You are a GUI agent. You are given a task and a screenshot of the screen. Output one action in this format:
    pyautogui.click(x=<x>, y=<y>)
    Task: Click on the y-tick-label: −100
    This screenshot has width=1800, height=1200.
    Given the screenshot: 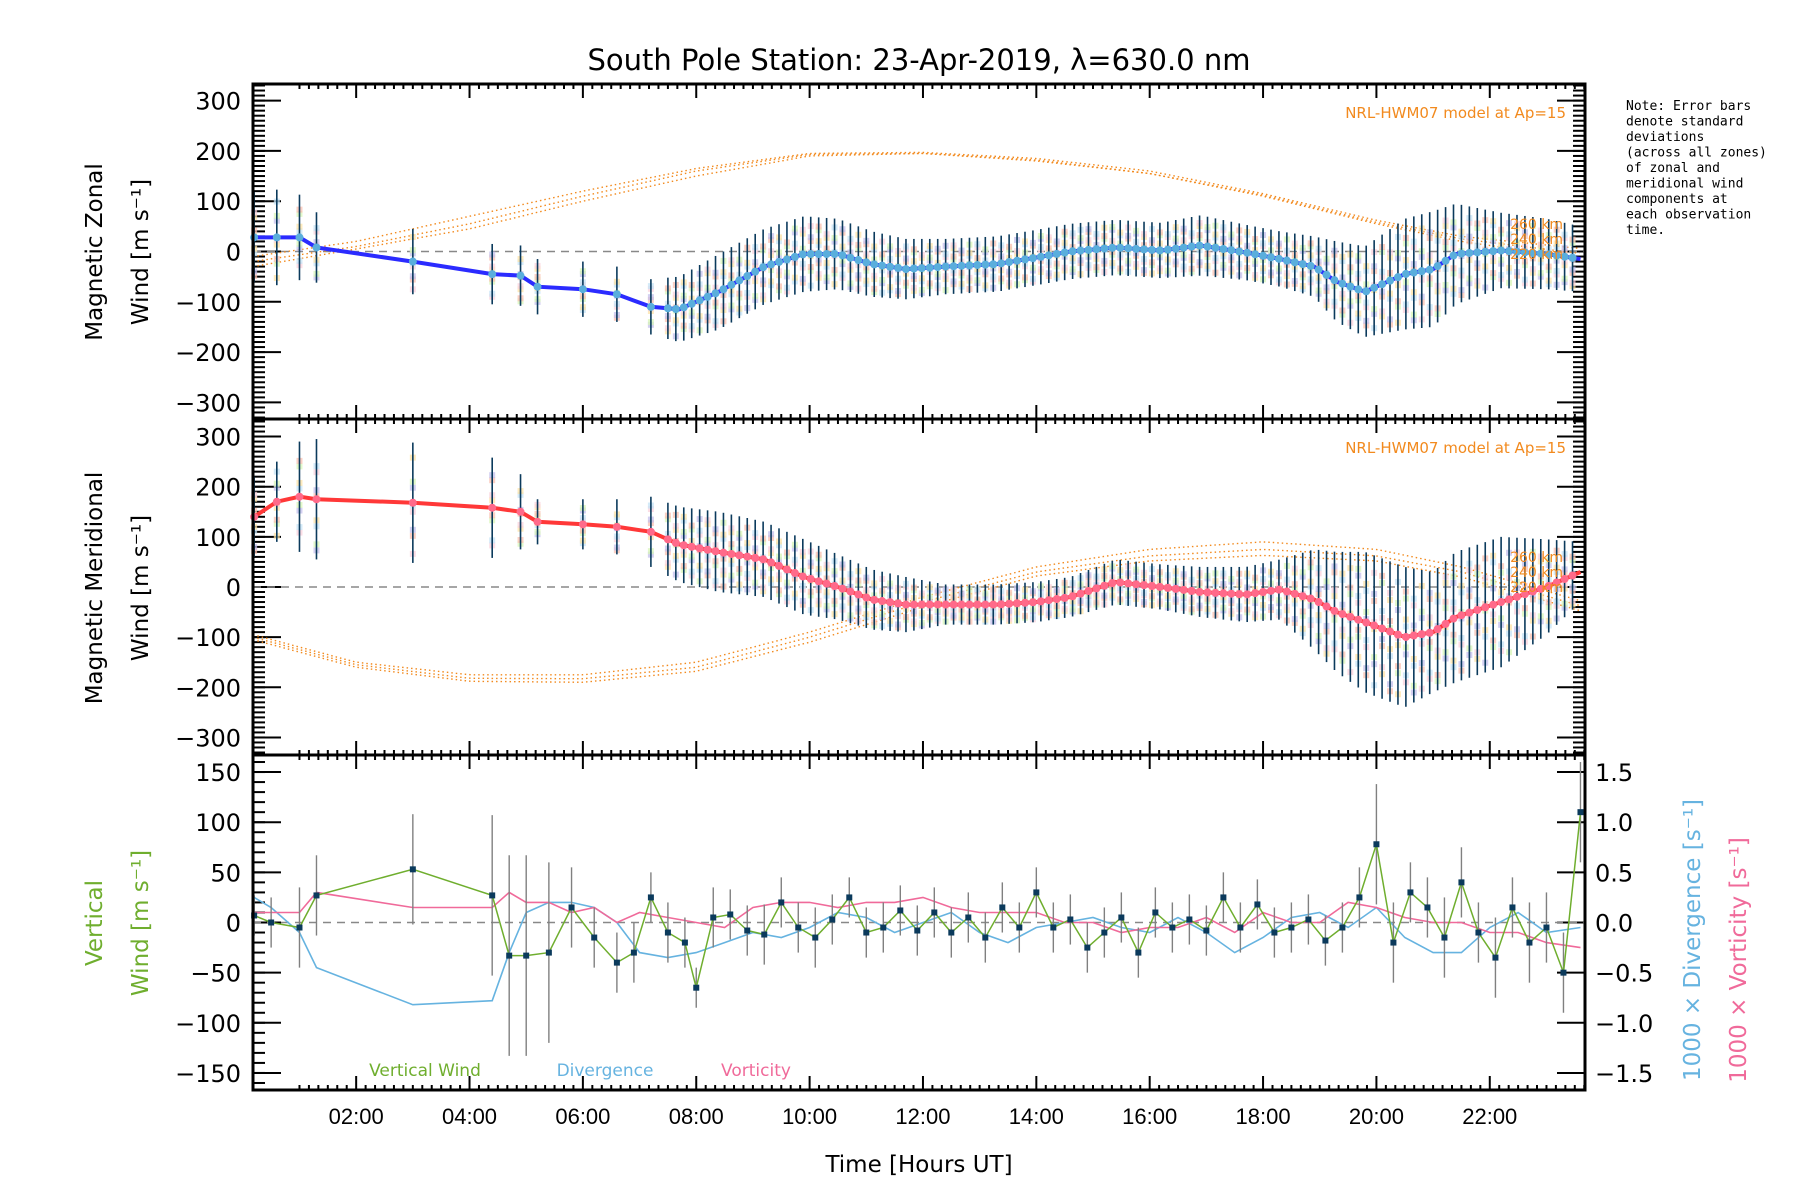 What is the action you would take?
    pyautogui.click(x=208, y=638)
    